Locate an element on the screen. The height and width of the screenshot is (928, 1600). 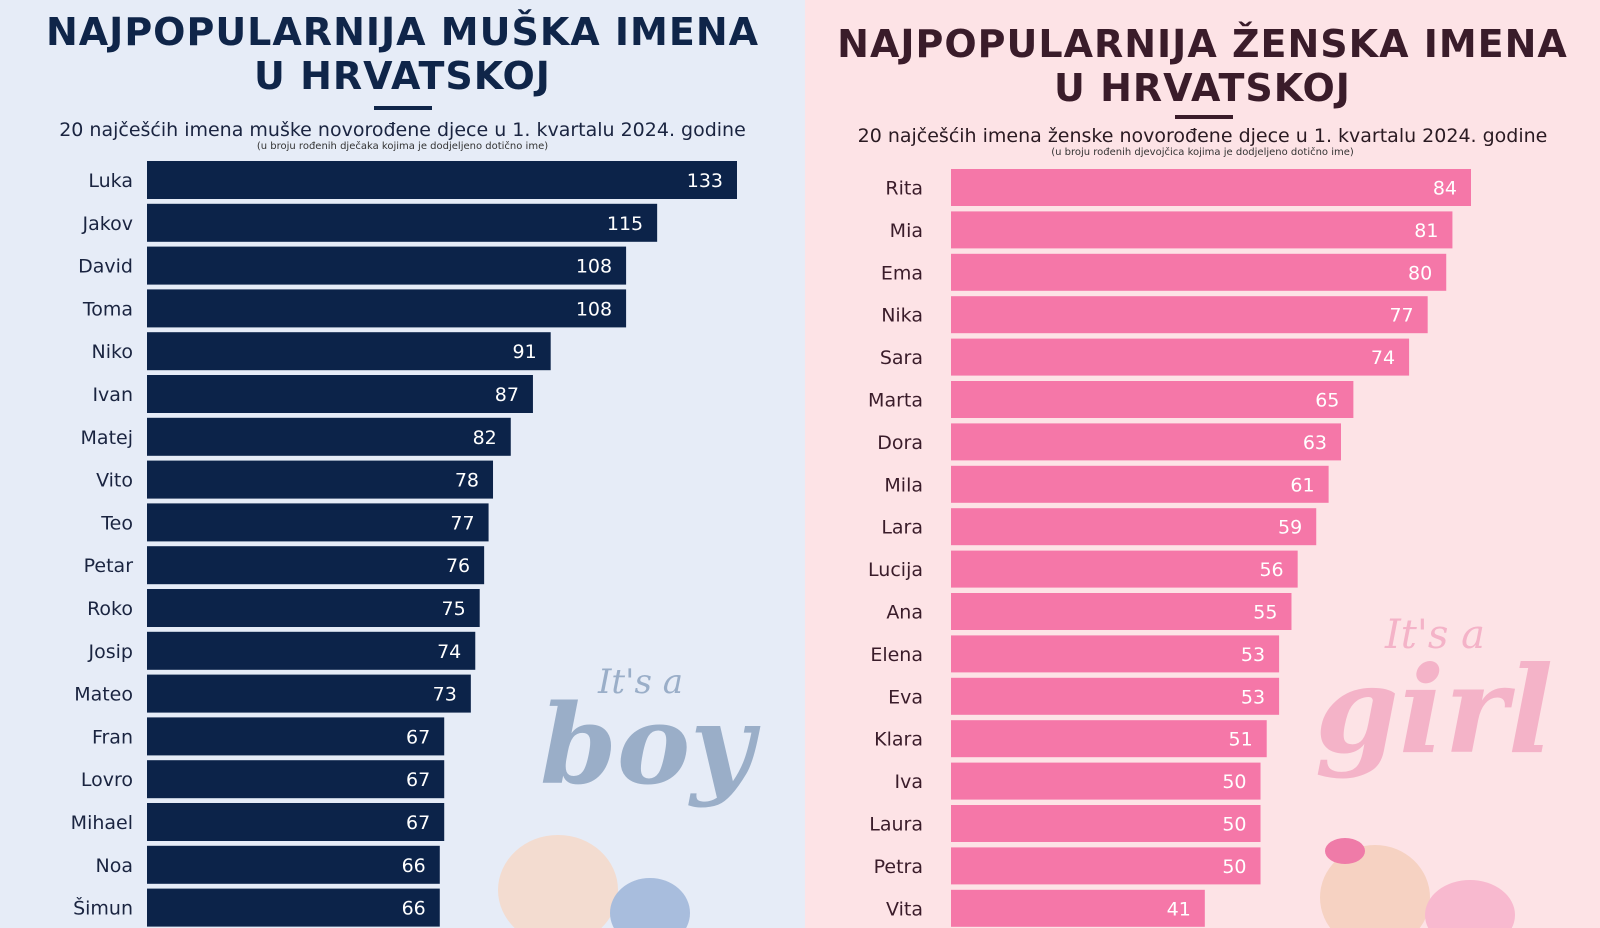
boys-category-label: Šimun is located at coordinates (103, 908).